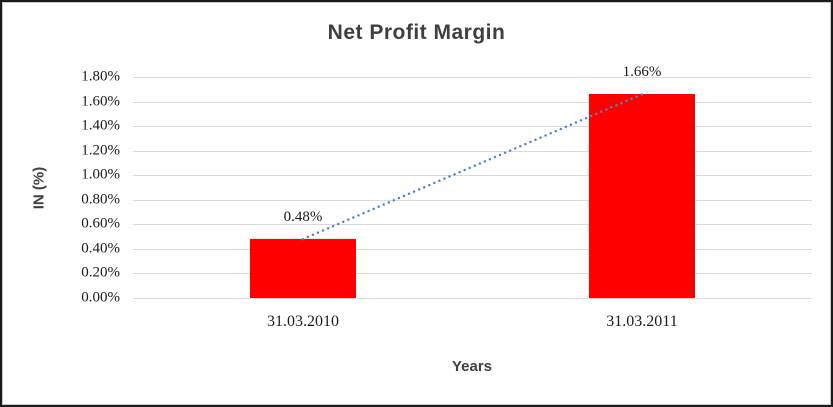 This screenshot has height=407, width=833. What do you see at coordinates (642, 321) in the screenshot?
I see `x-category-label: 31.03.2011` at bounding box center [642, 321].